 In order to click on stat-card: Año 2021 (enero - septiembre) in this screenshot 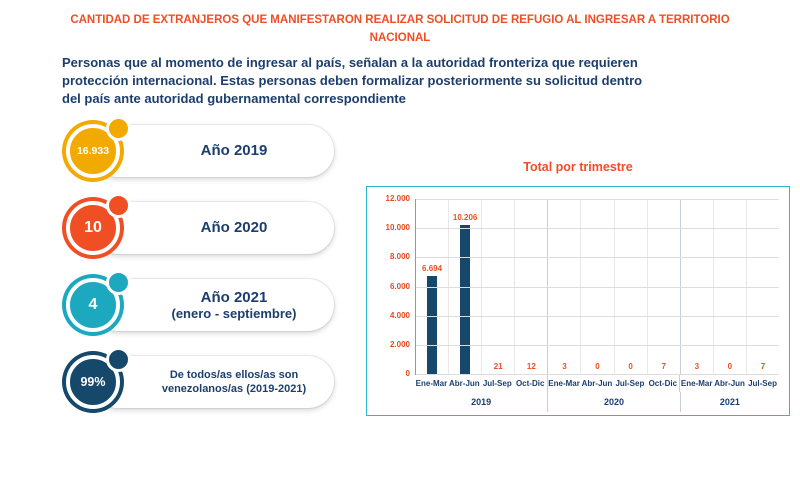, I will do `click(213, 305)`.